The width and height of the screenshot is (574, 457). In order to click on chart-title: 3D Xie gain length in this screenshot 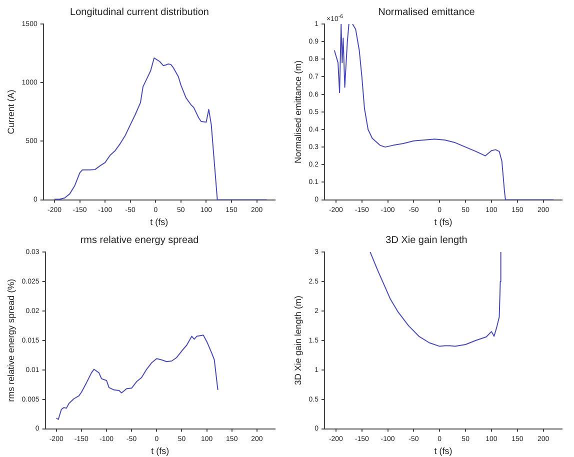, I will do `click(427, 240)`.